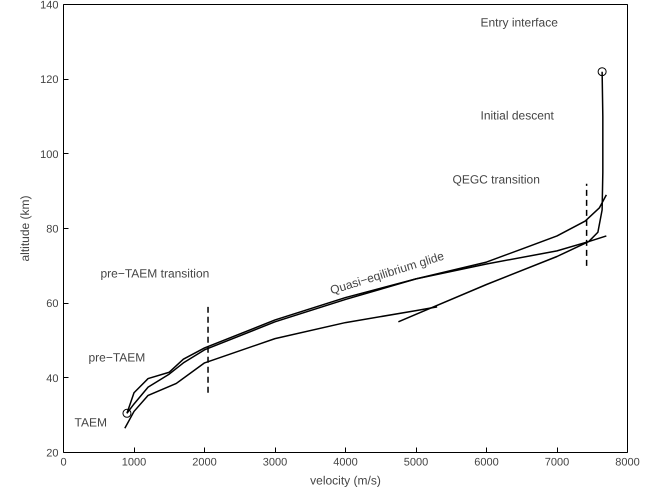  I want to click on y-tick-label: 120, so click(49, 80).